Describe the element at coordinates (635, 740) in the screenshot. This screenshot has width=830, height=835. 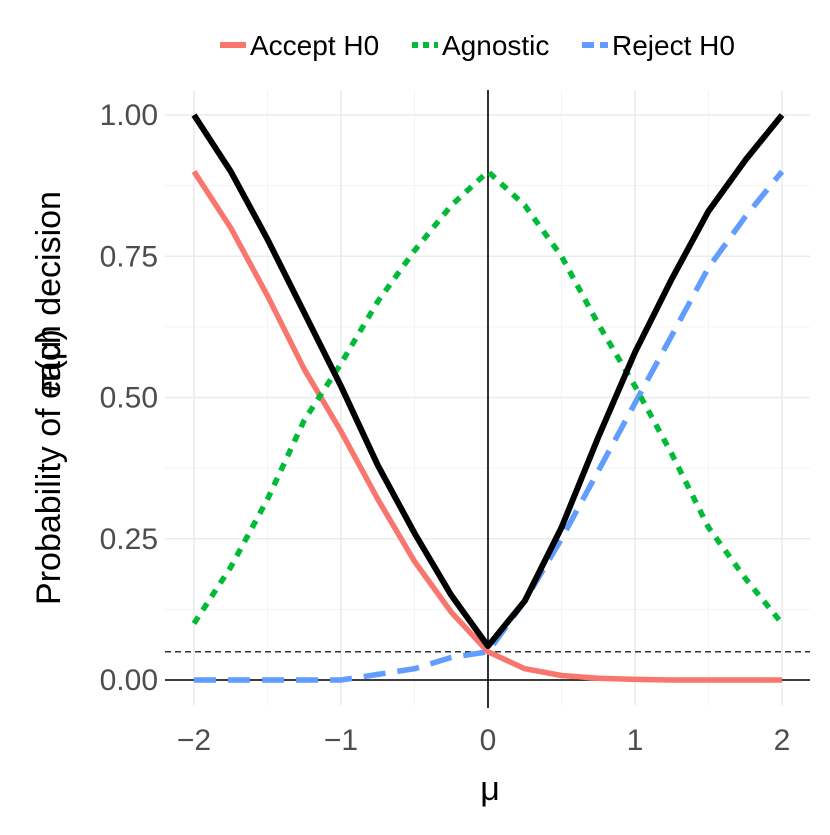
I see `x-tick-label: 1` at that location.